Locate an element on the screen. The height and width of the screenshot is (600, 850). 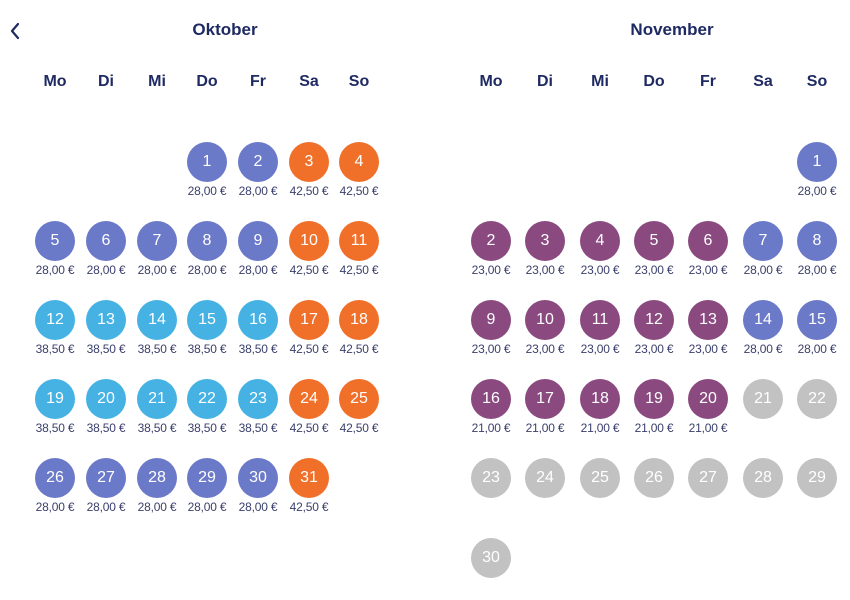
day-cell: 17 21,00 € is located at coordinates (545, 410).